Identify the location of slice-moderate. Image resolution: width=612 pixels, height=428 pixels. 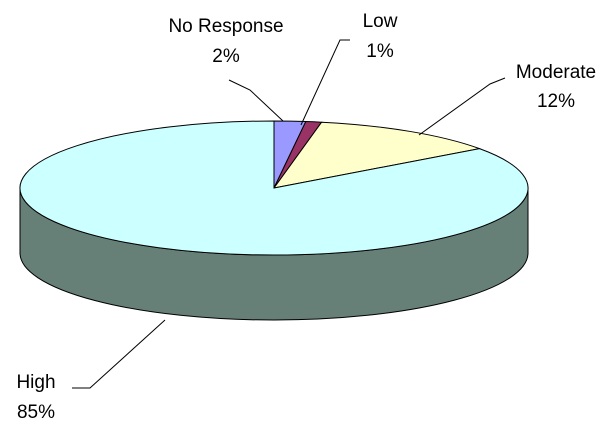
(377, 155).